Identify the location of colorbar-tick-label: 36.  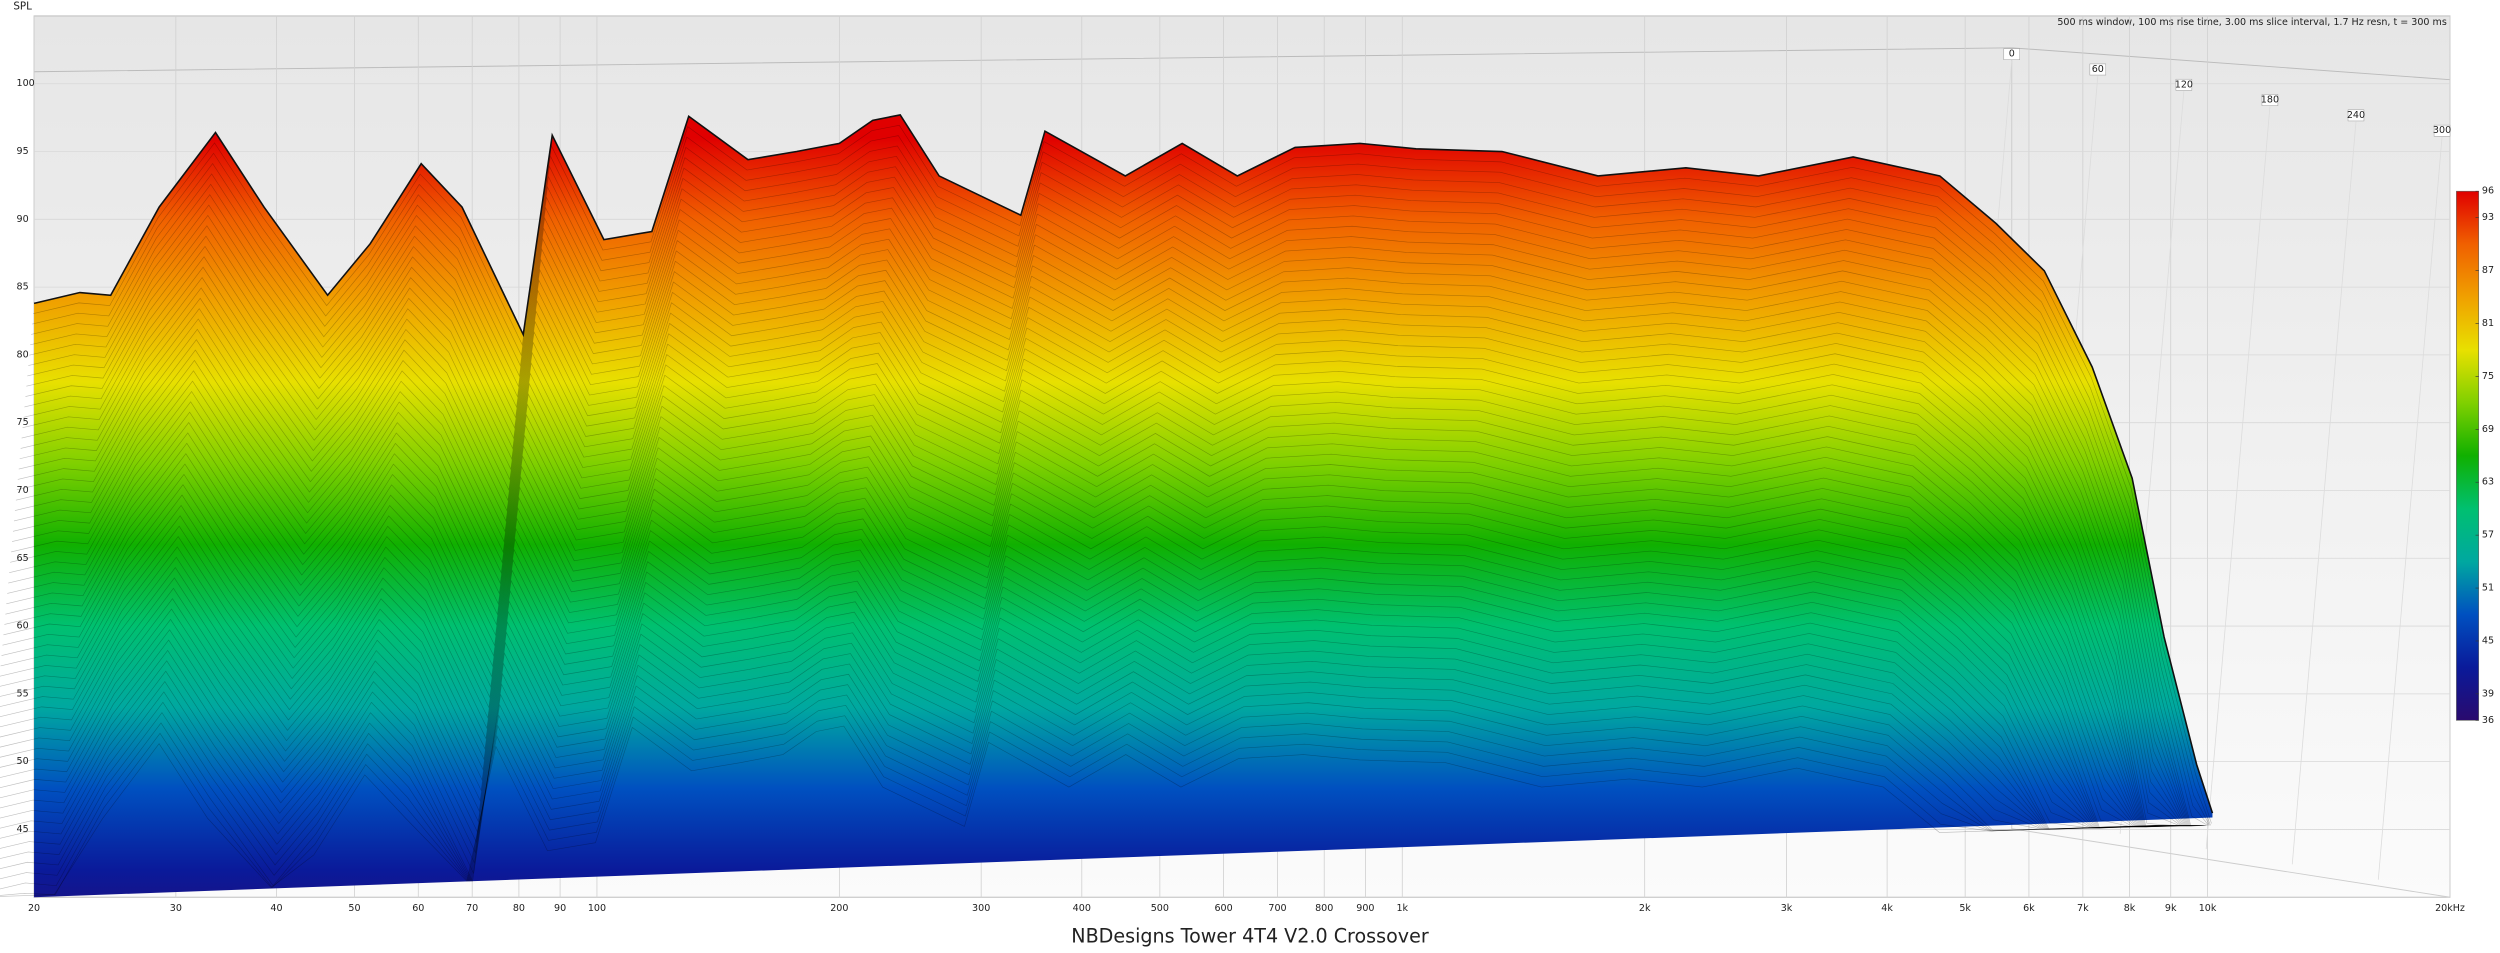
(2488, 720).